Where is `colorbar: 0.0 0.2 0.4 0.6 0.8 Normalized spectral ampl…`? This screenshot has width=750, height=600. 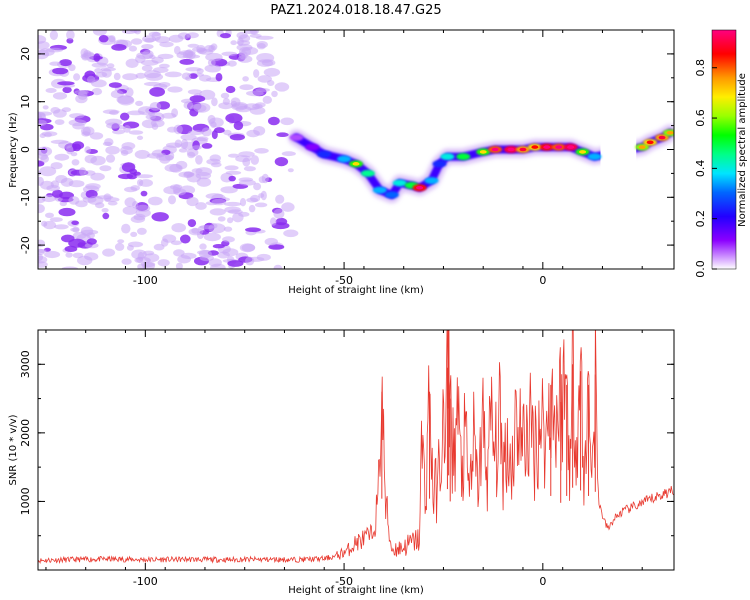
colorbar: 0.0 0.2 0.4 0.6 0.8 Normalized spectral ampl… is located at coordinates (721, 153).